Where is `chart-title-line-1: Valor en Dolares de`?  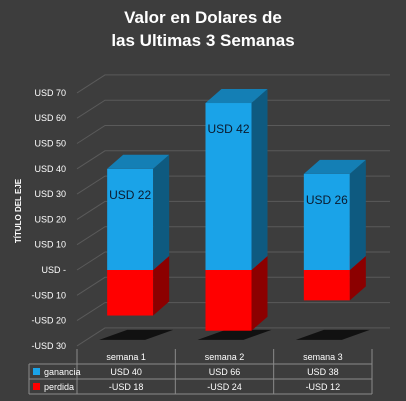
chart-title-line-1: Valor en Dolares de is located at coordinates (203, 17).